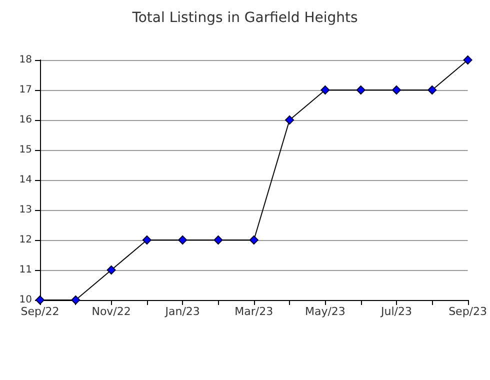 Image resolution: width=490 pixels, height=380 pixels. What do you see at coordinates (25, 210) in the screenshot?
I see `y-tick-label: 13` at bounding box center [25, 210].